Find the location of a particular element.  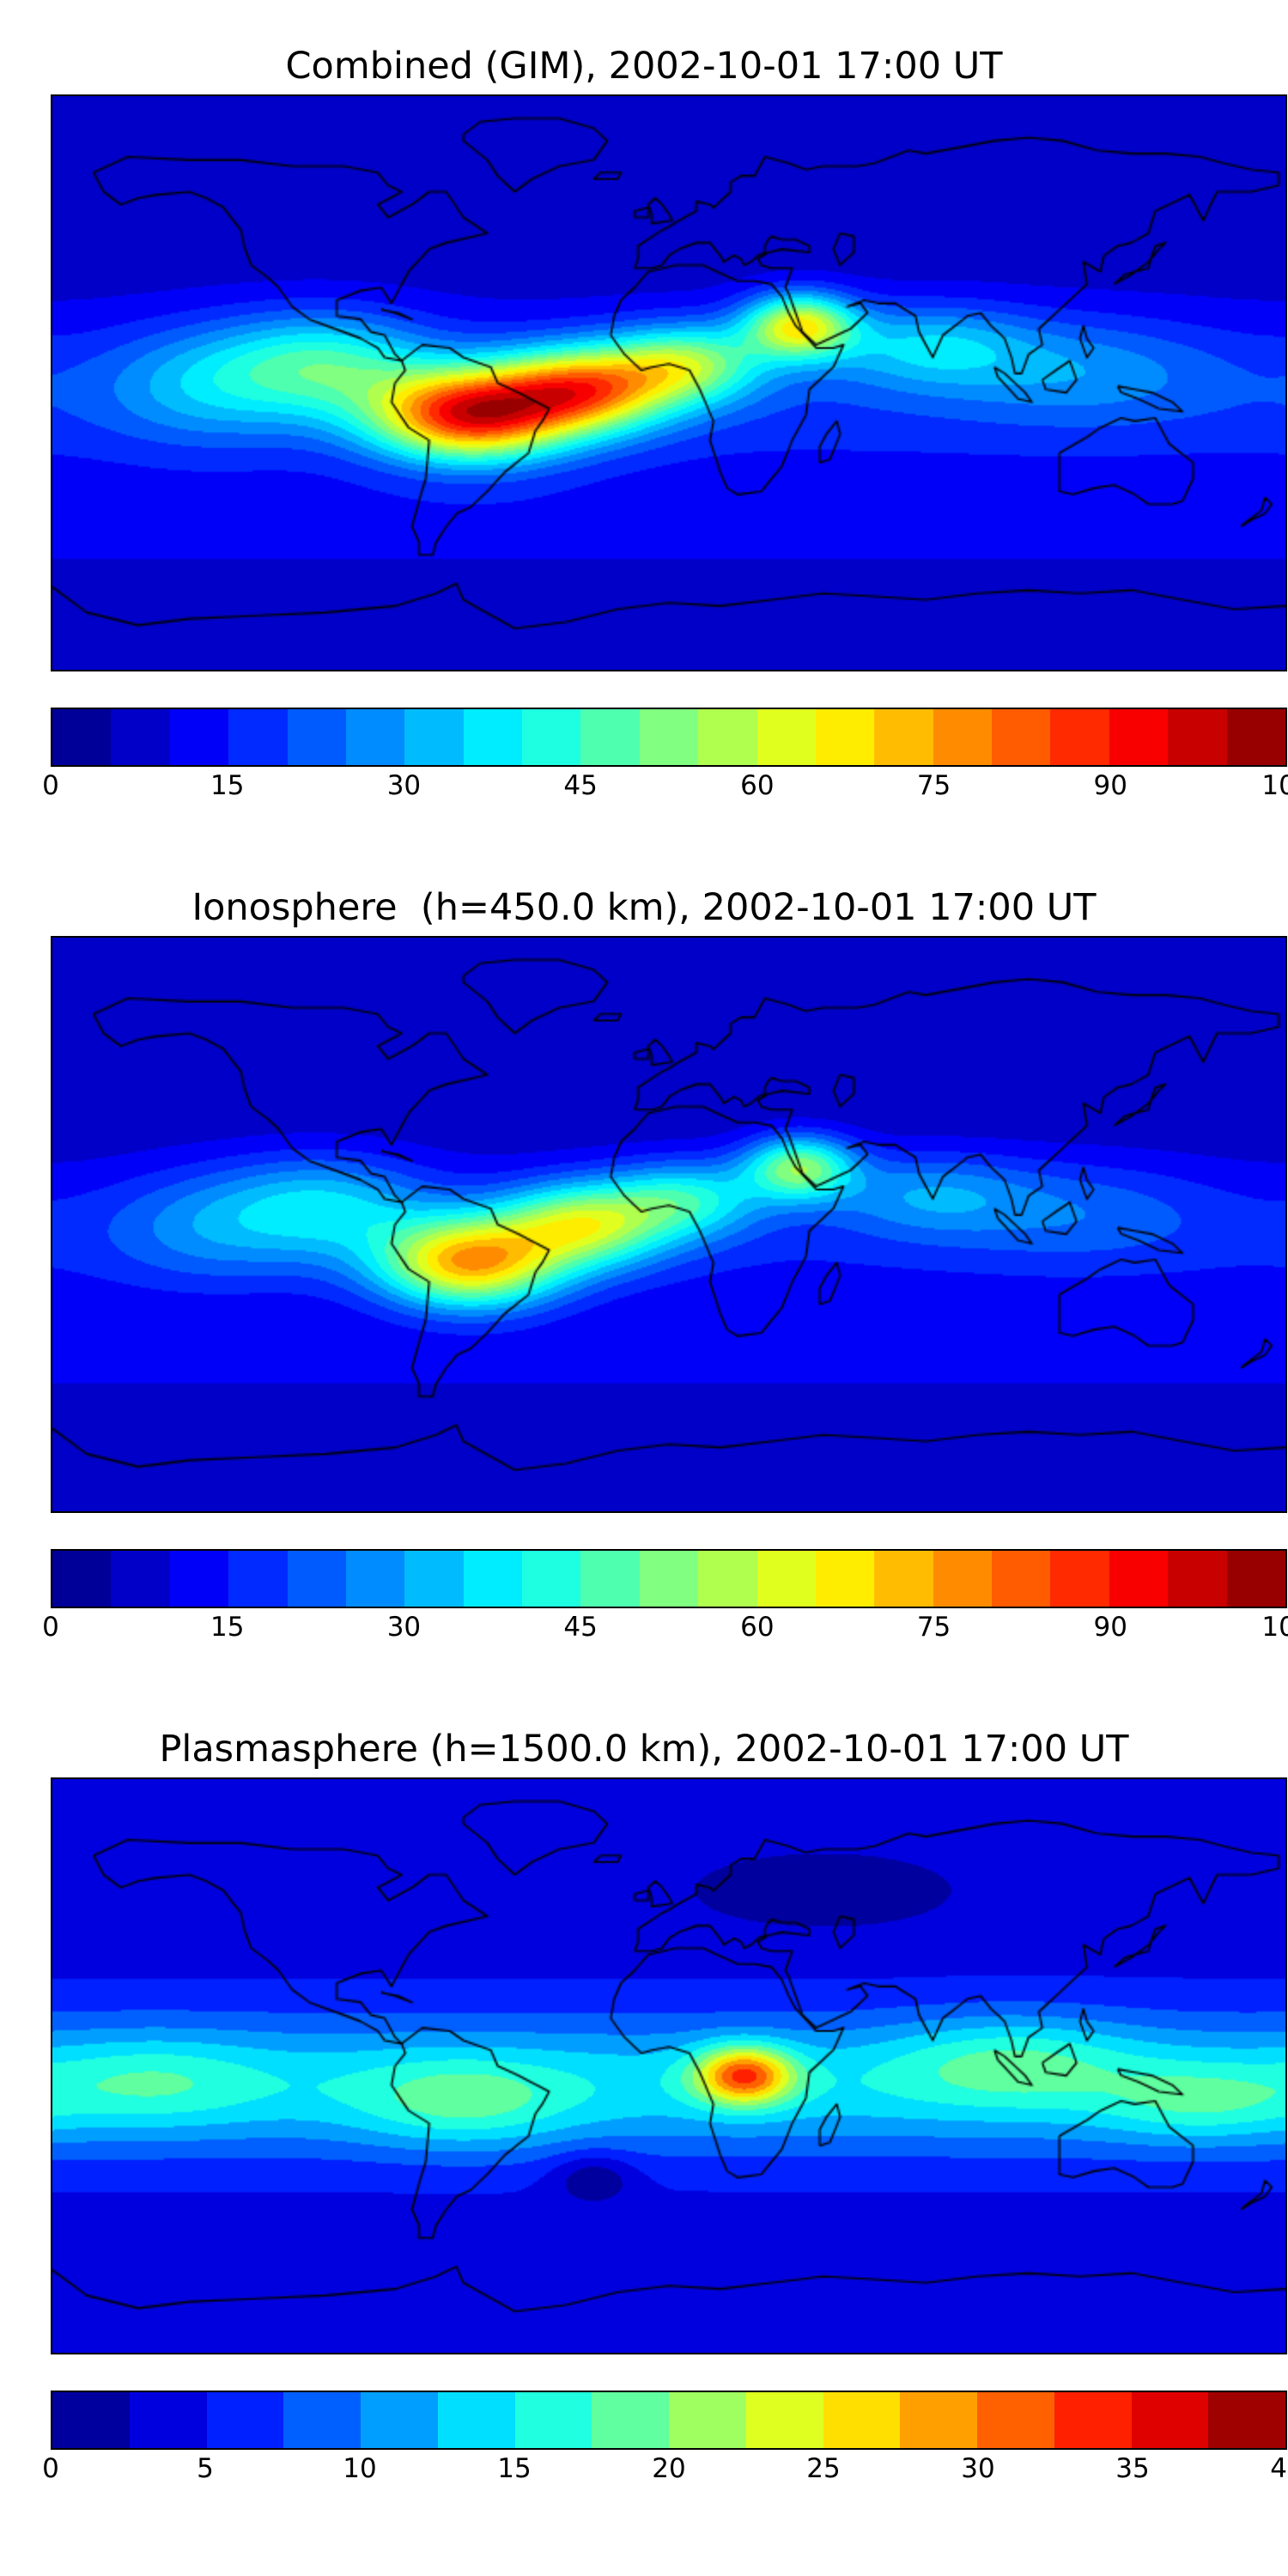

colorbar-tick-label: 25 is located at coordinates (823, 2468).